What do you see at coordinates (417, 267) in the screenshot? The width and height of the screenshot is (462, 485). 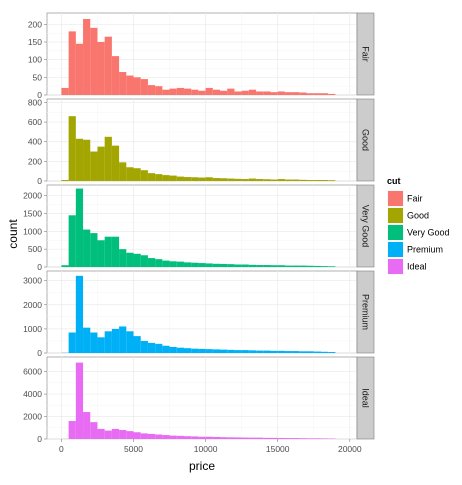 I see `legend-label: Ideal` at bounding box center [417, 267].